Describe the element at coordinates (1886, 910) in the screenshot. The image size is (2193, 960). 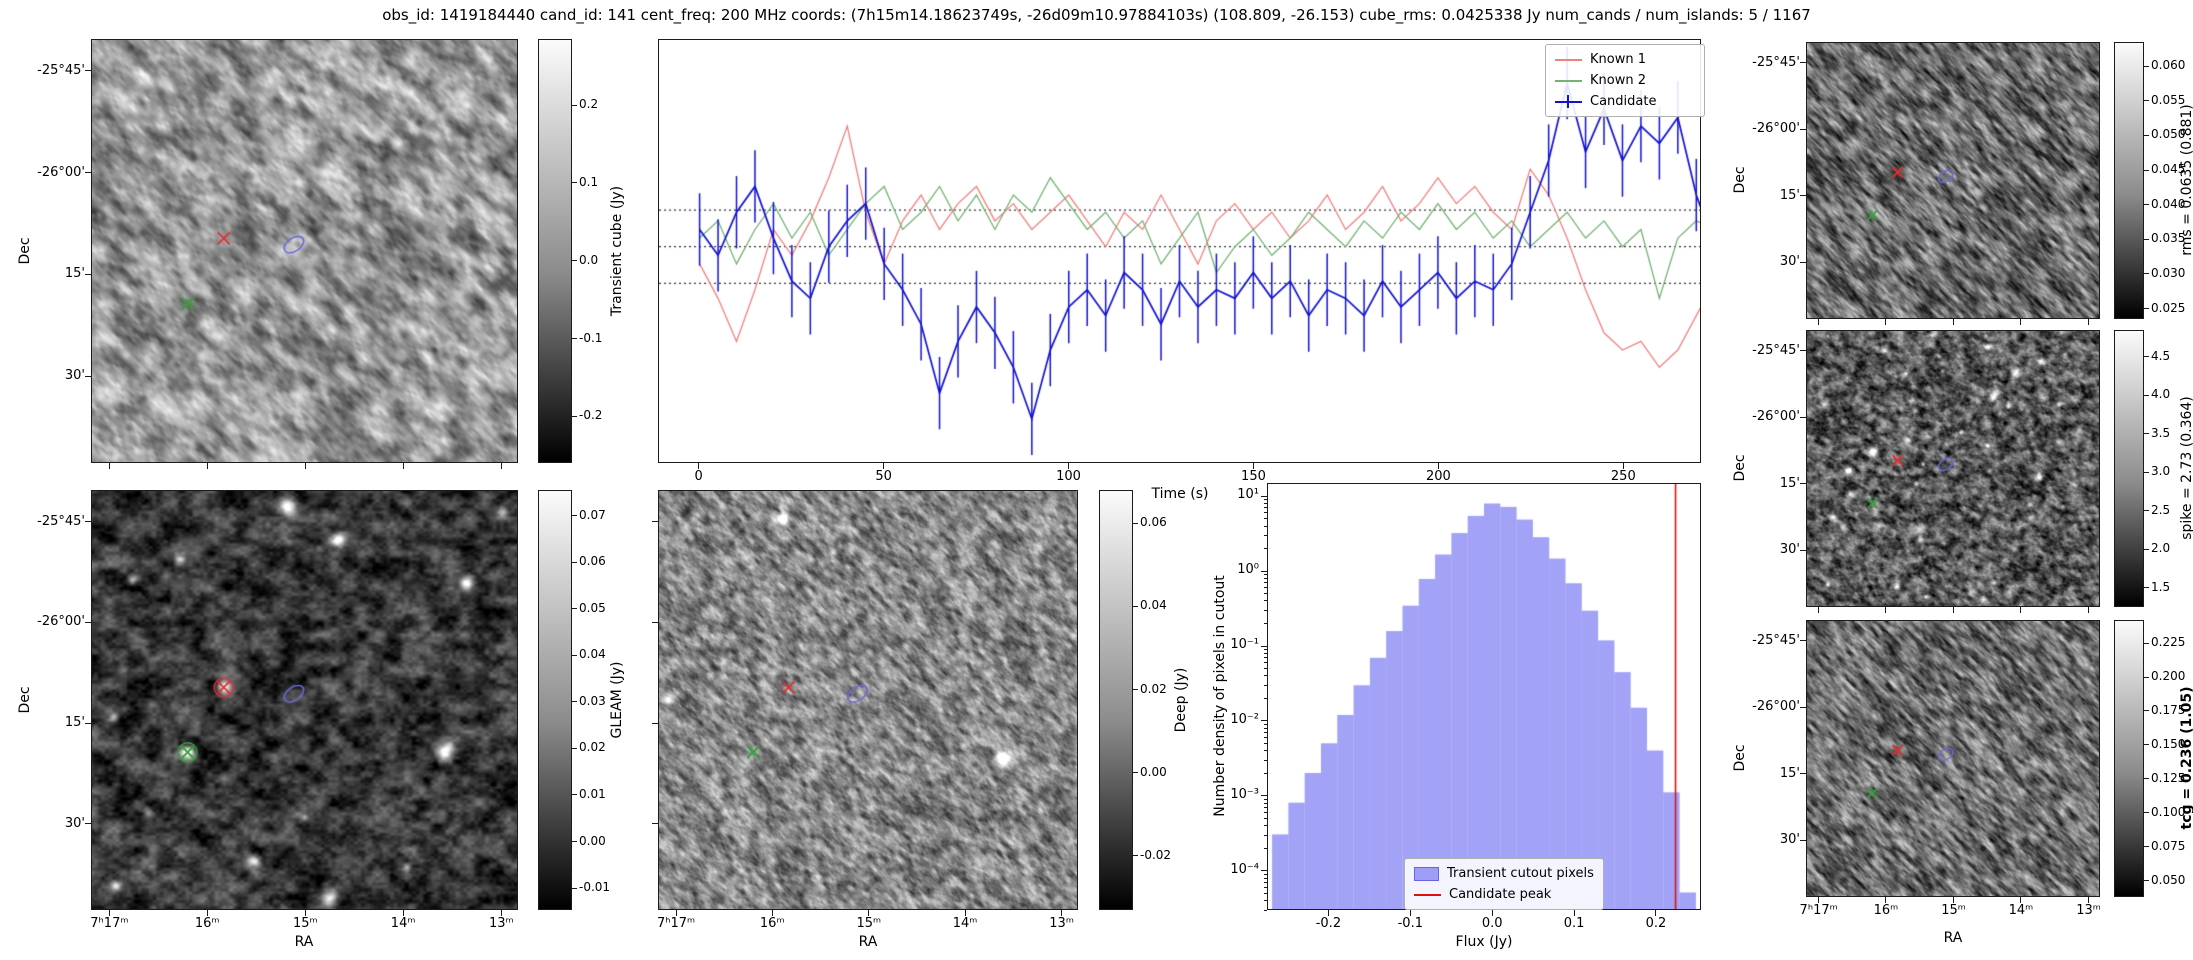
I see `ra-tick-label: 16ᵐ` at that location.